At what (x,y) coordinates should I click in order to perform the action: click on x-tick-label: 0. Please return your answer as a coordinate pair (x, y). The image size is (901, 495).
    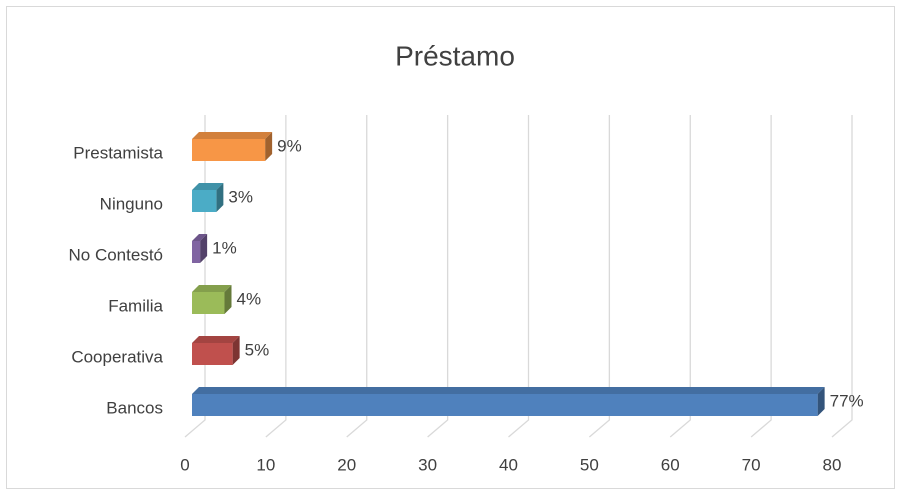
    Looking at the image, I should click on (184, 464).